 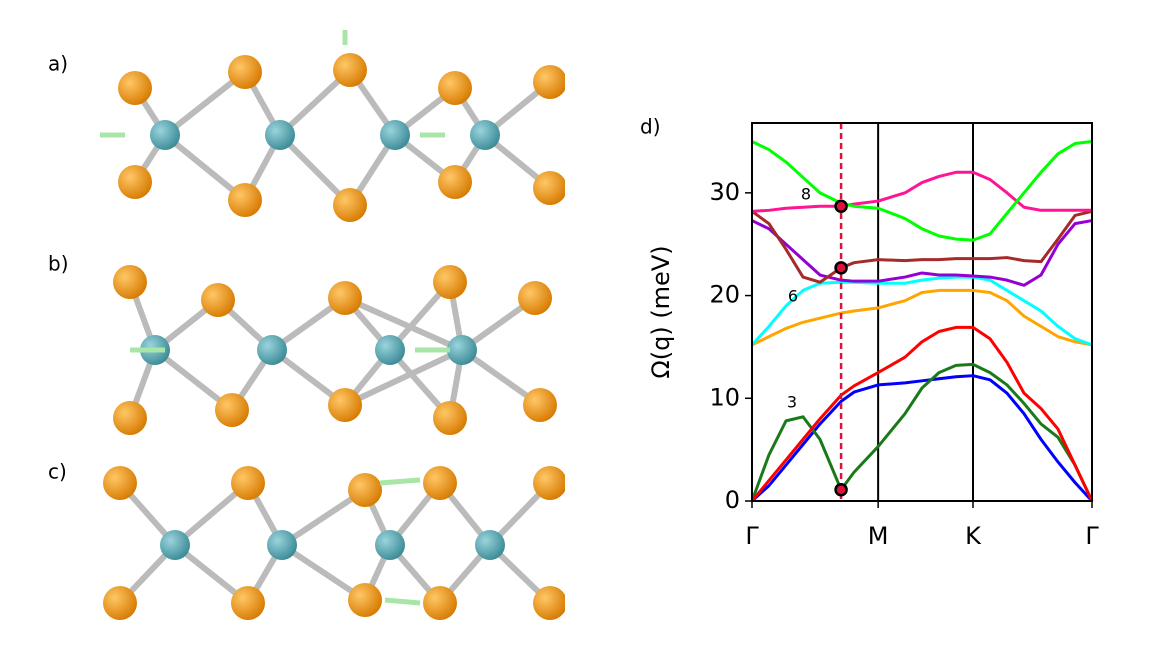 I want to click on band-index: 3, so click(x=792, y=402).